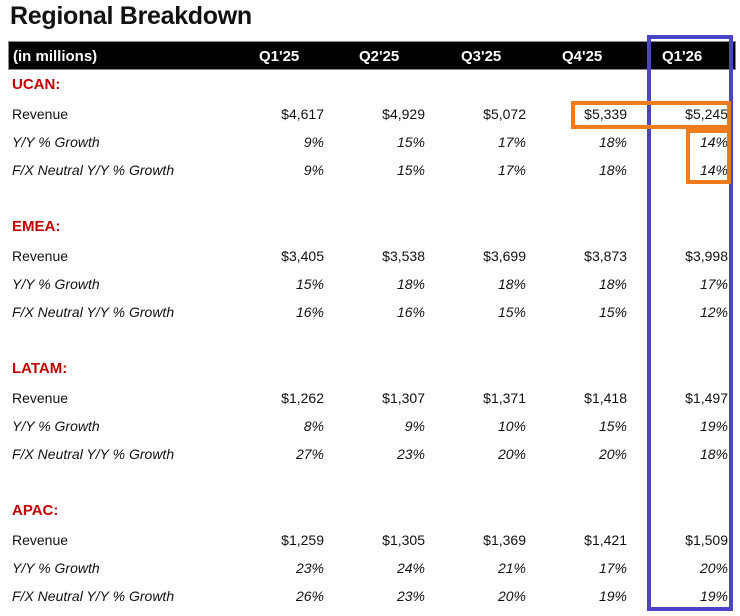 The image size is (740, 616). Describe the element at coordinates (309, 454) in the screenshot. I see `cell: 27%` at that location.